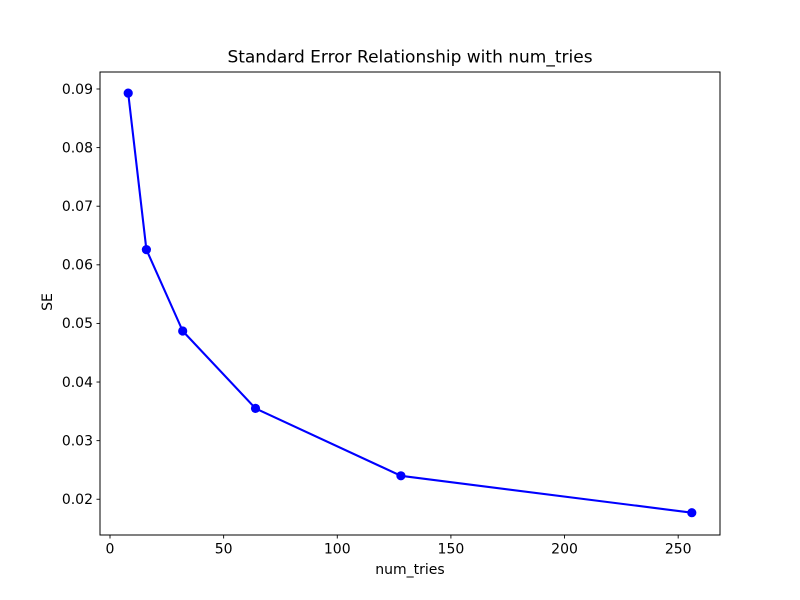 Image resolution: width=800 pixels, height=600 pixels. What do you see at coordinates (77, 383) in the screenshot?
I see `y-tick-label: 0.04` at bounding box center [77, 383].